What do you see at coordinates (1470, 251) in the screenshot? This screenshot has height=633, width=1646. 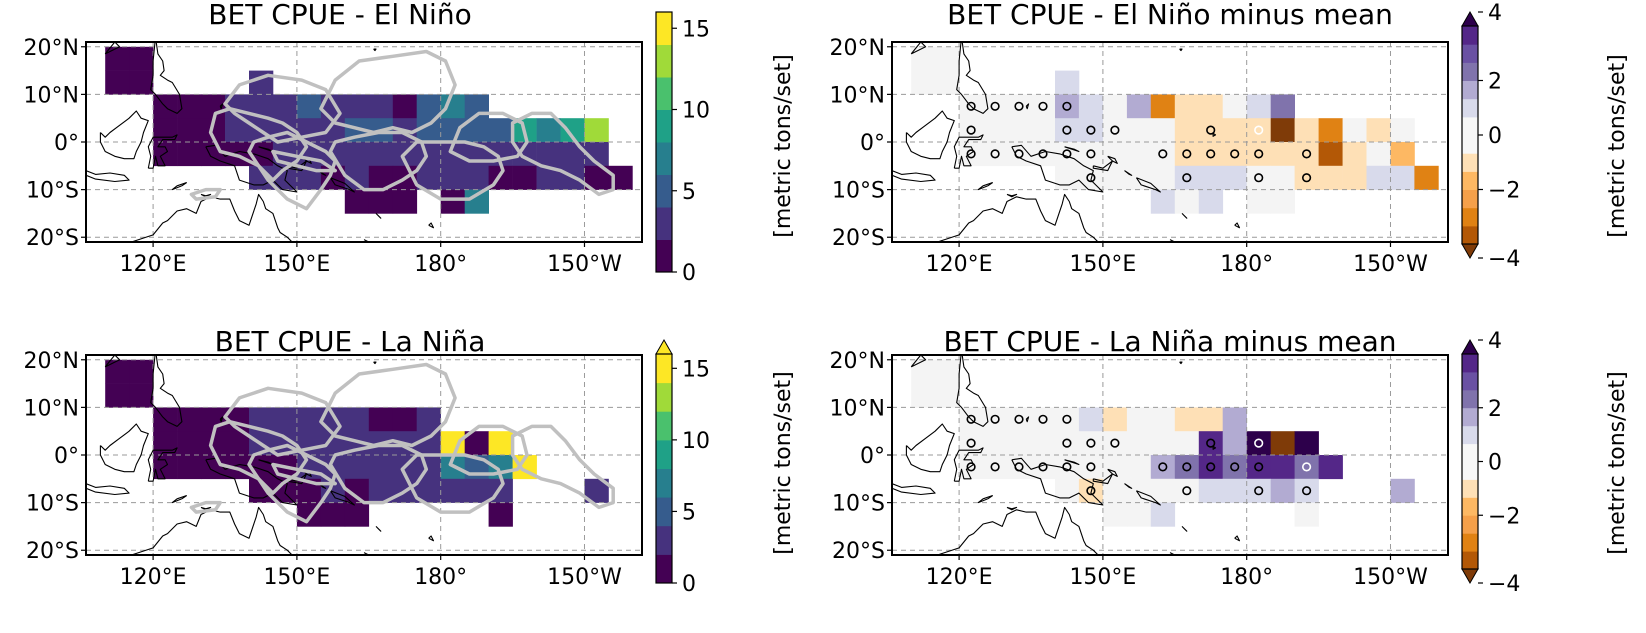 I see `colorbar-extend-arrow` at bounding box center [1470, 251].